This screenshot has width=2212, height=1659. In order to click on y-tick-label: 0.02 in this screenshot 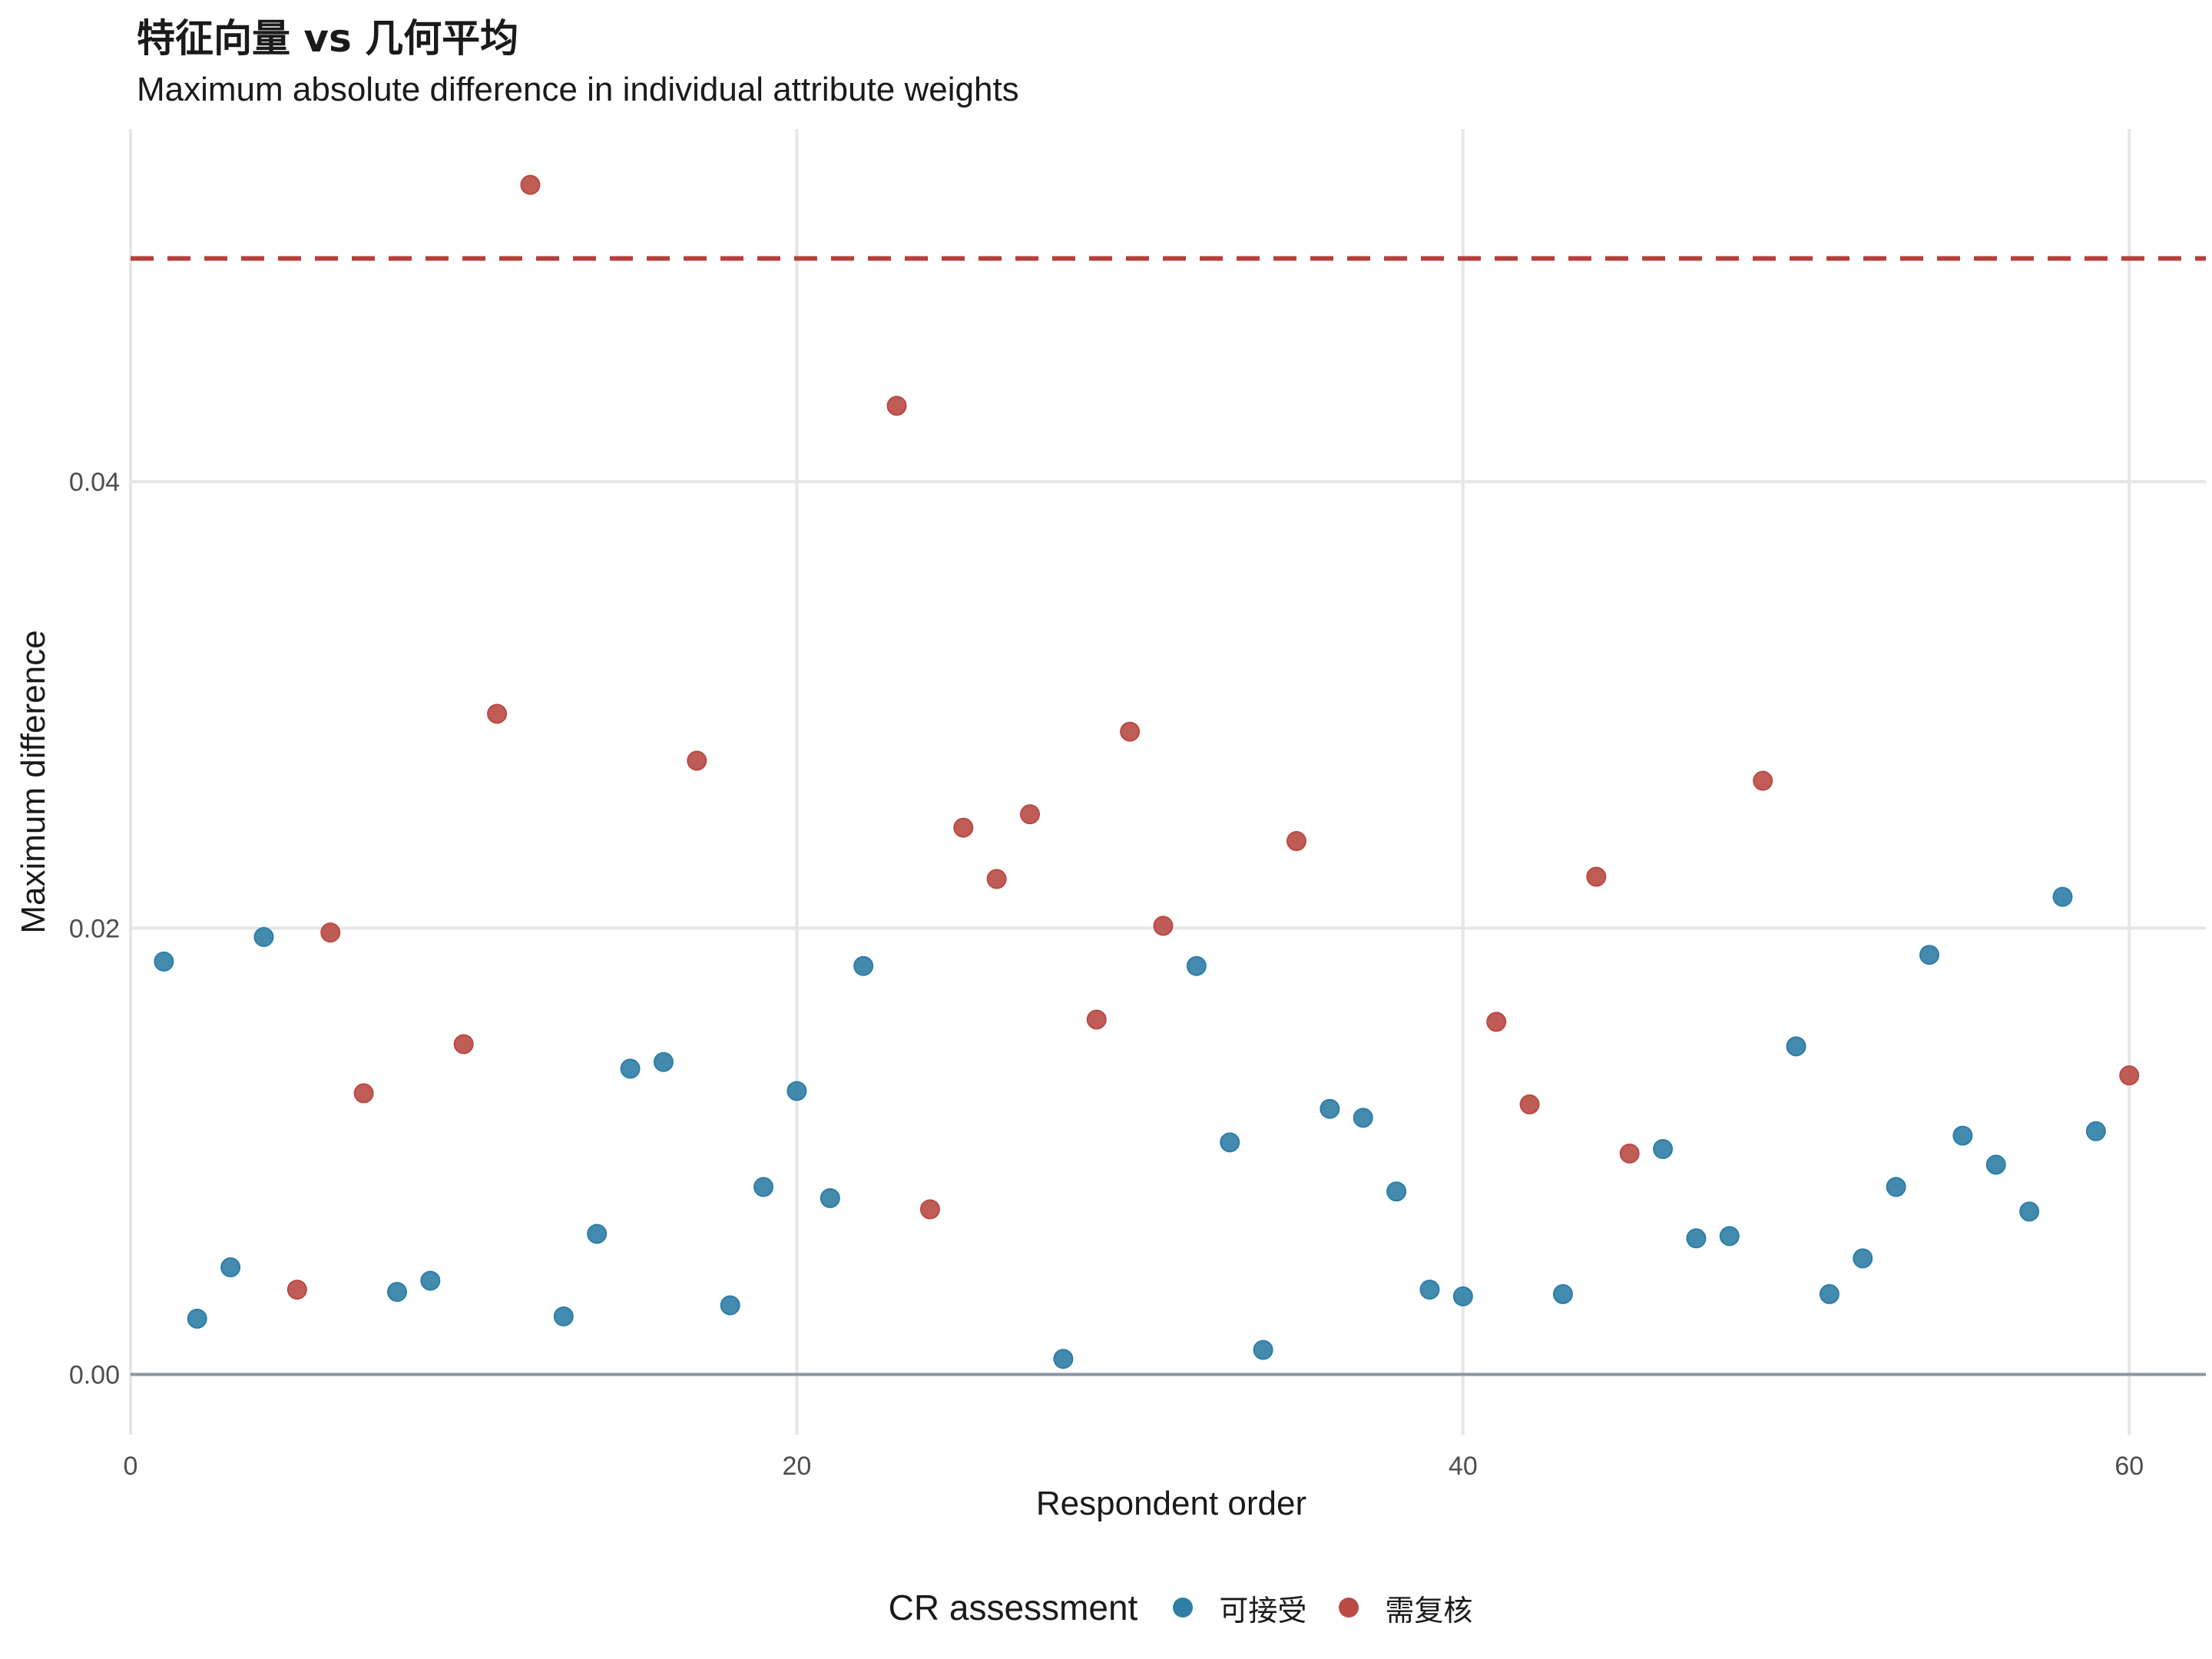, I will do `click(95, 928)`.